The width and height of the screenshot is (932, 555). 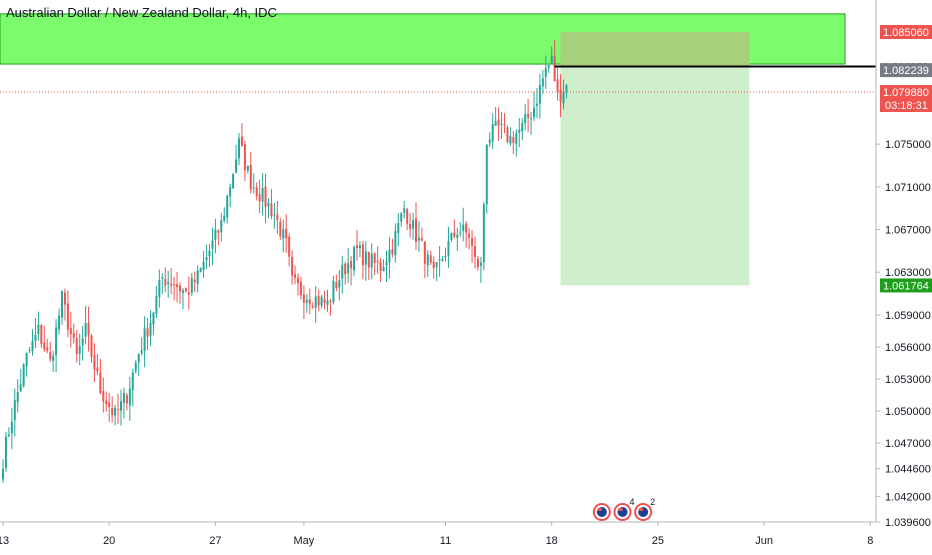 I want to click on price-tick-label: 1.056000, so click(x=908, y=348).